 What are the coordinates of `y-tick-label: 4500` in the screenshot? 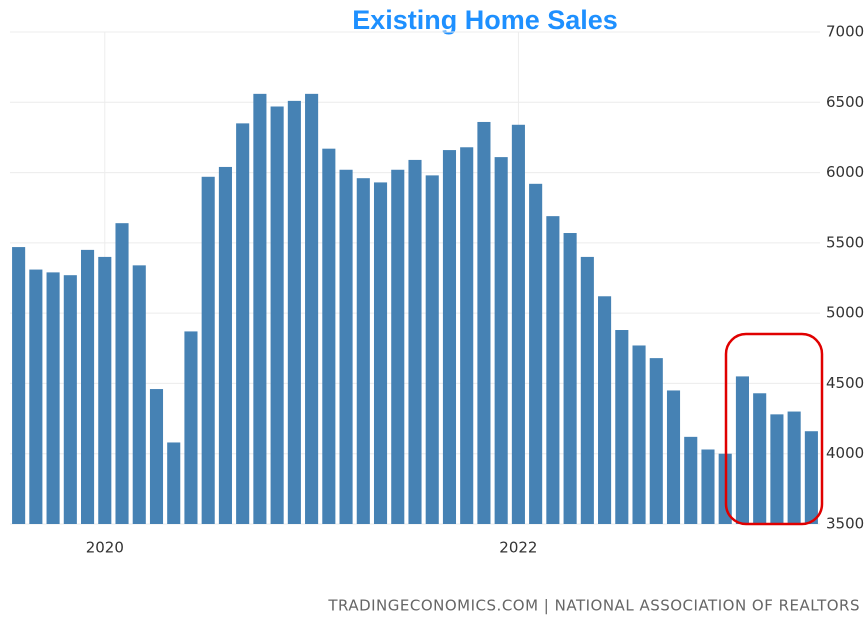 It's located at (845, 383).